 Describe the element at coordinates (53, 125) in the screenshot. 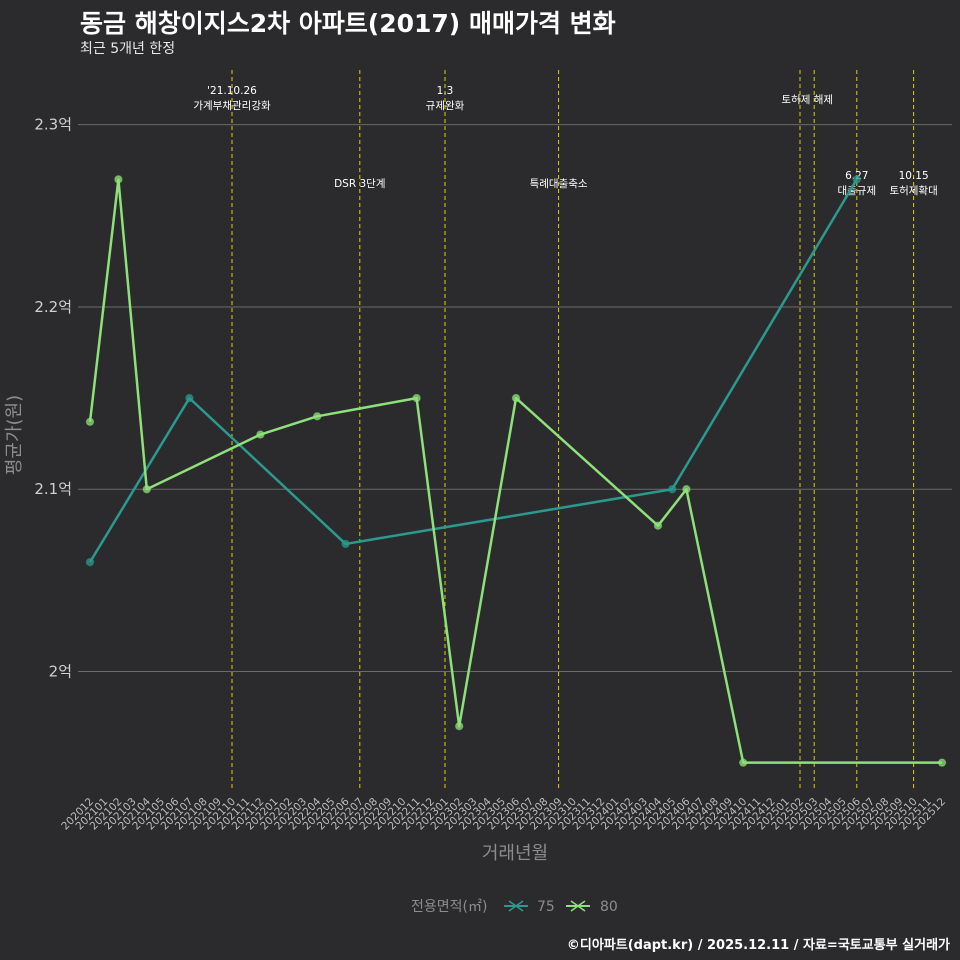

I see `y-tick-label: 2.3억` at that location.